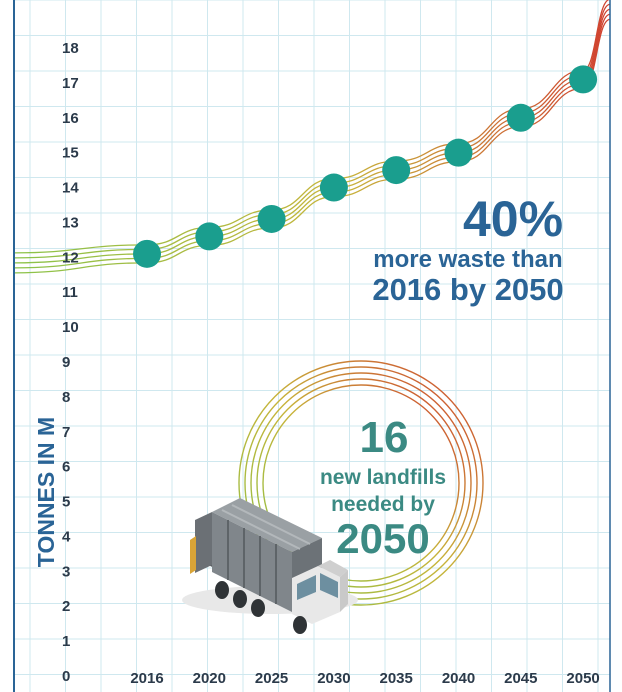 The width and height of the screenshot is (622, 692). What do you see at coordinates (582, 678) in the screenshot?
I see `x-tick-label: 2050` at bounding box center [582, 678].